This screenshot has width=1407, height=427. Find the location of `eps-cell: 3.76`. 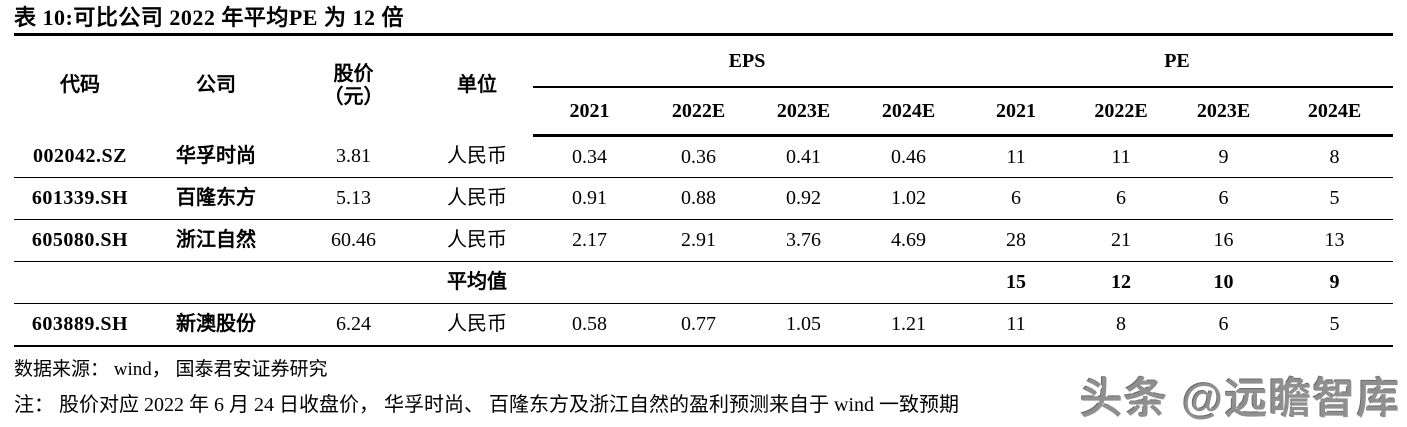

eps-cell: 3.76 is located at coordinates (803, 240).